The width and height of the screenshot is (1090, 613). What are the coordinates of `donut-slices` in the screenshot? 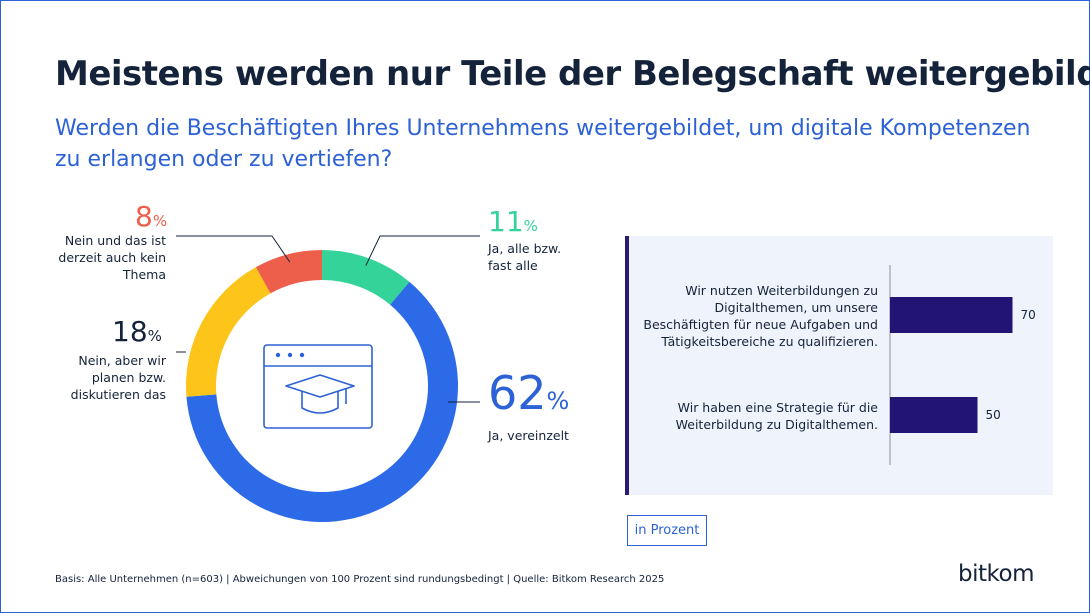 It's located at (322, 386).